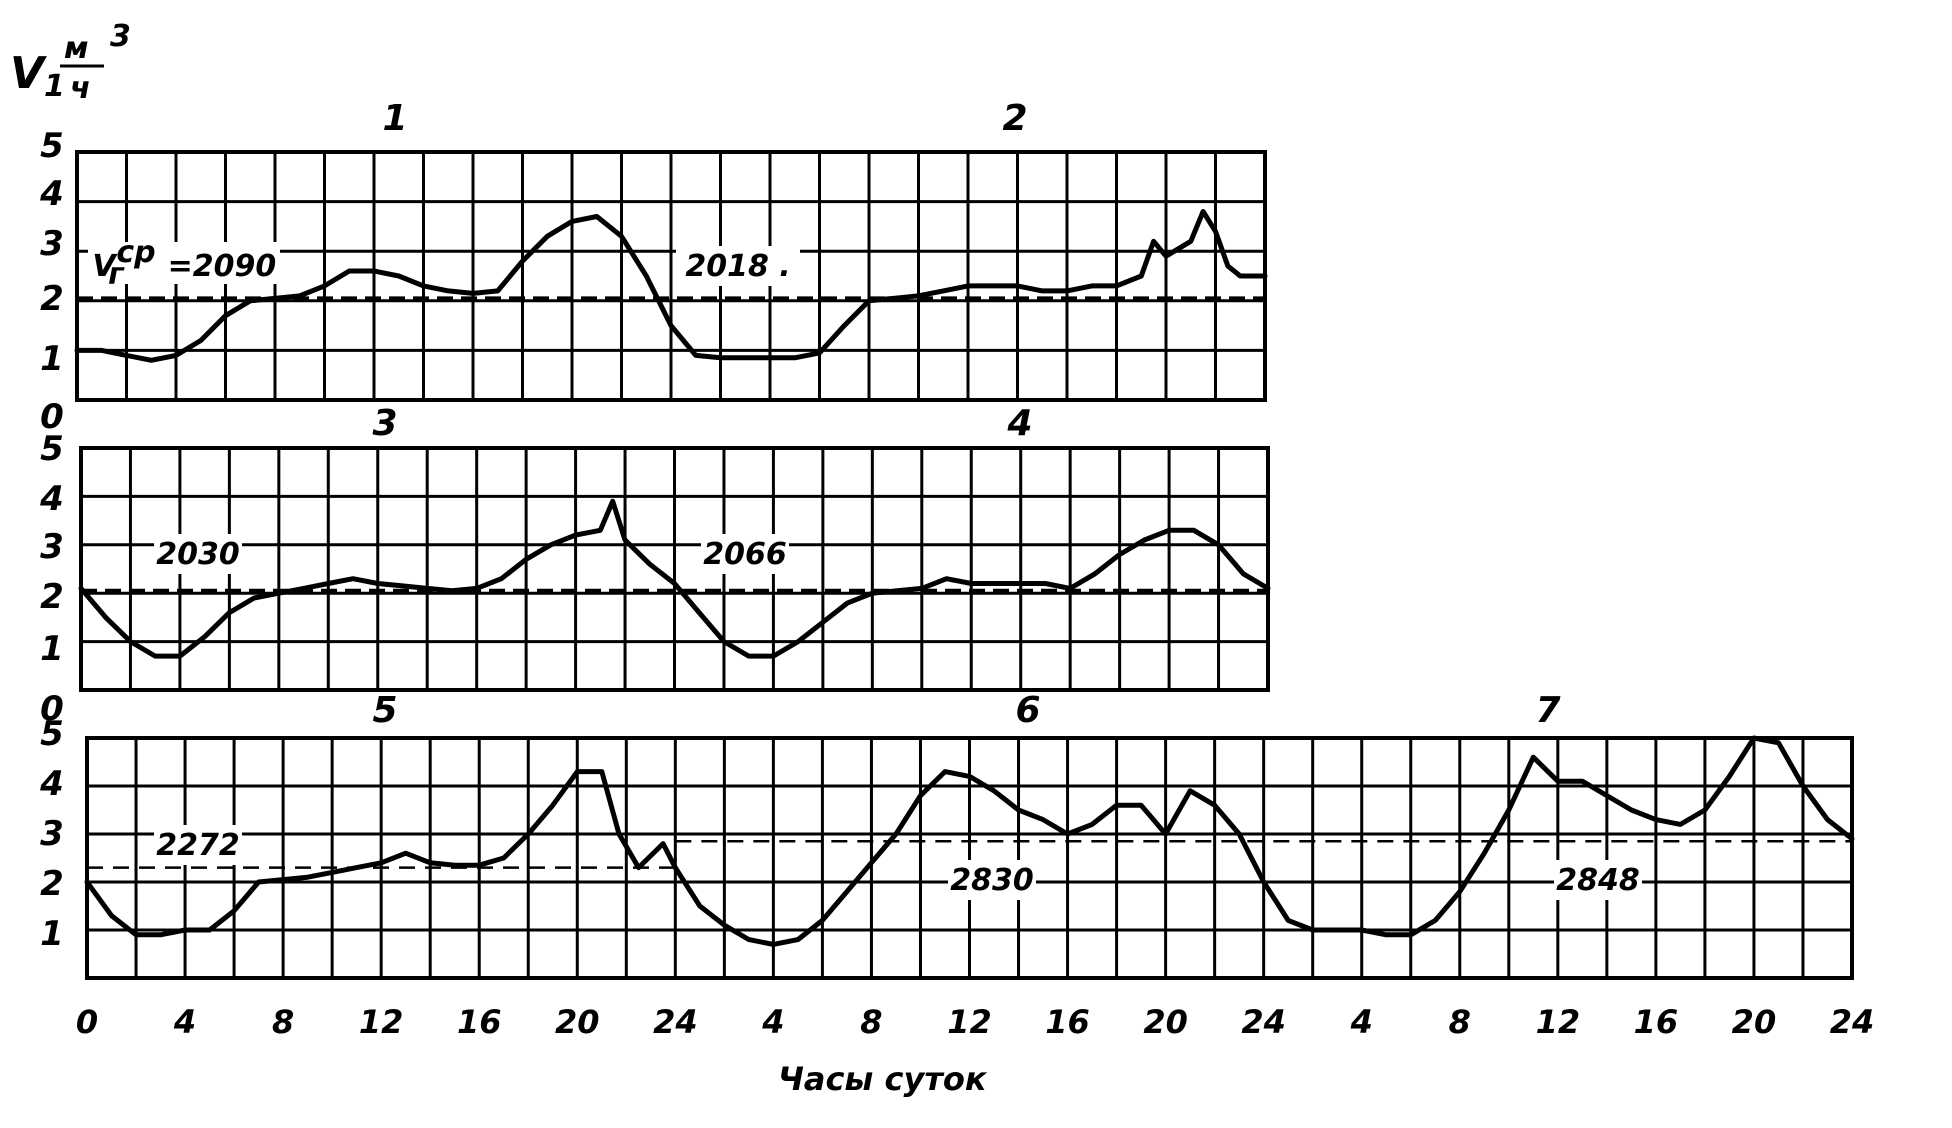 The width and height of the screenshot is (1952, 1128). Describe the element at coordinates (135, 252) in the screenshot. I see `avg-label-superscript: ср` at that location.